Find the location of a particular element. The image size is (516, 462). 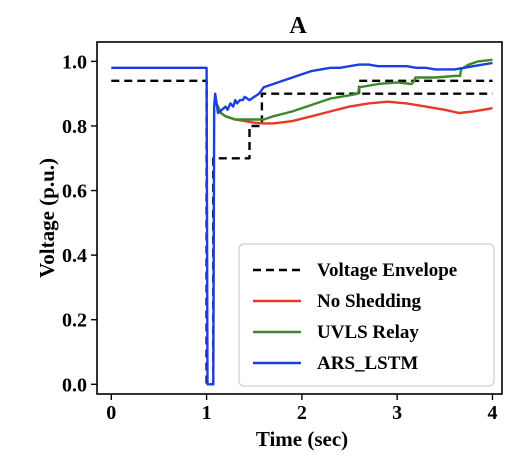

y-tick-label: 0.8 is located at coordinates (74, 127).